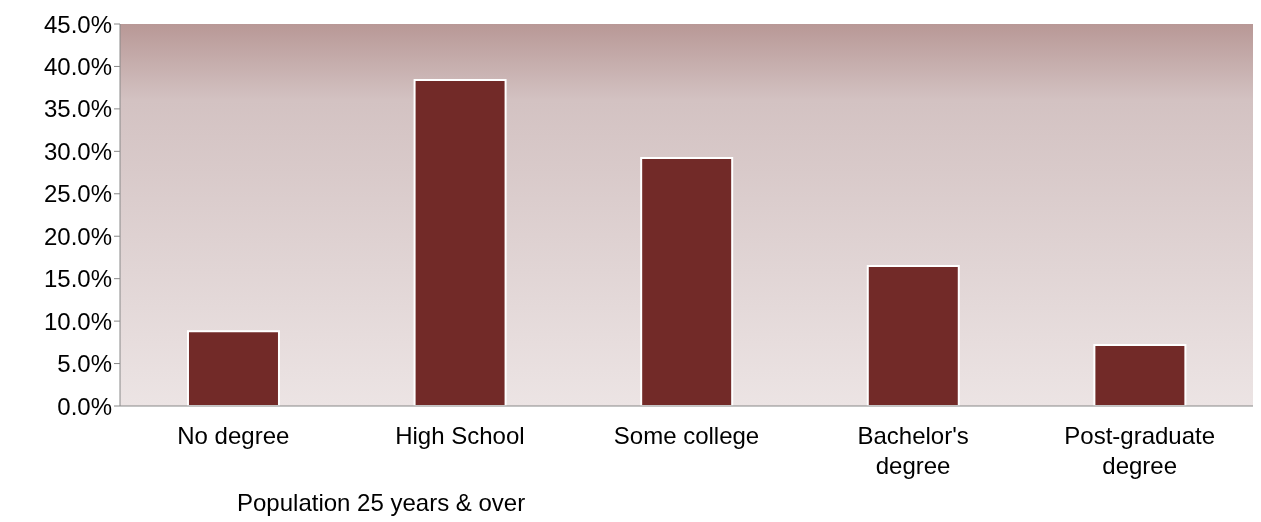 The width and height of the screenshot is (1261, 522). I want to click on y-tick-label: 15.0%, so click(77, 279).